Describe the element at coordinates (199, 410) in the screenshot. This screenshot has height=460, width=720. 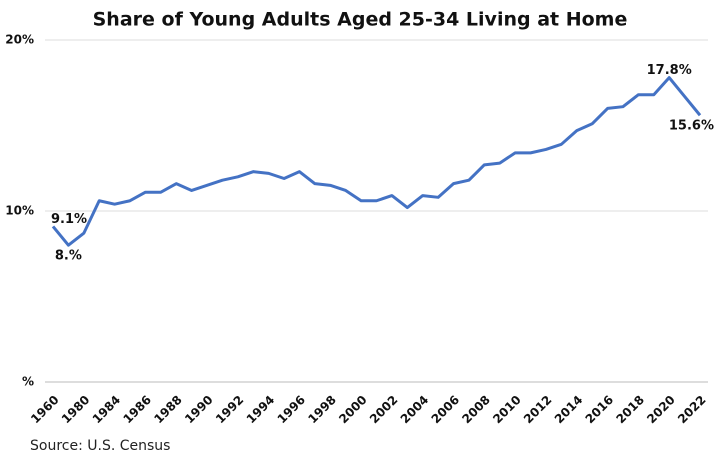
I see `x-tick-label: 1990` at that location.